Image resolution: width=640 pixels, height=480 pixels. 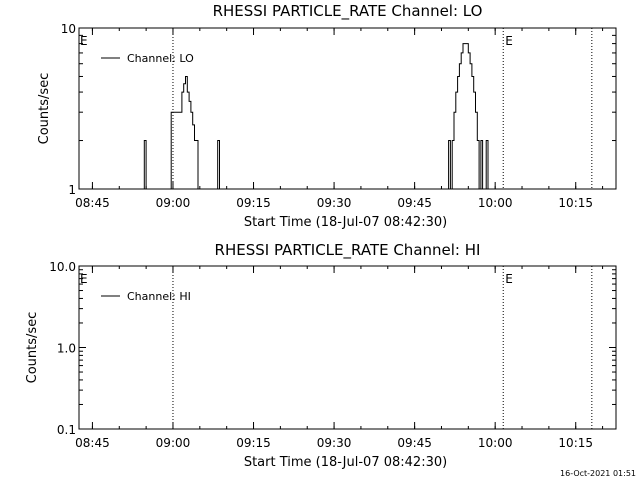 I want to click on legend-label: Channel: HI, so click(x=159, y=296).